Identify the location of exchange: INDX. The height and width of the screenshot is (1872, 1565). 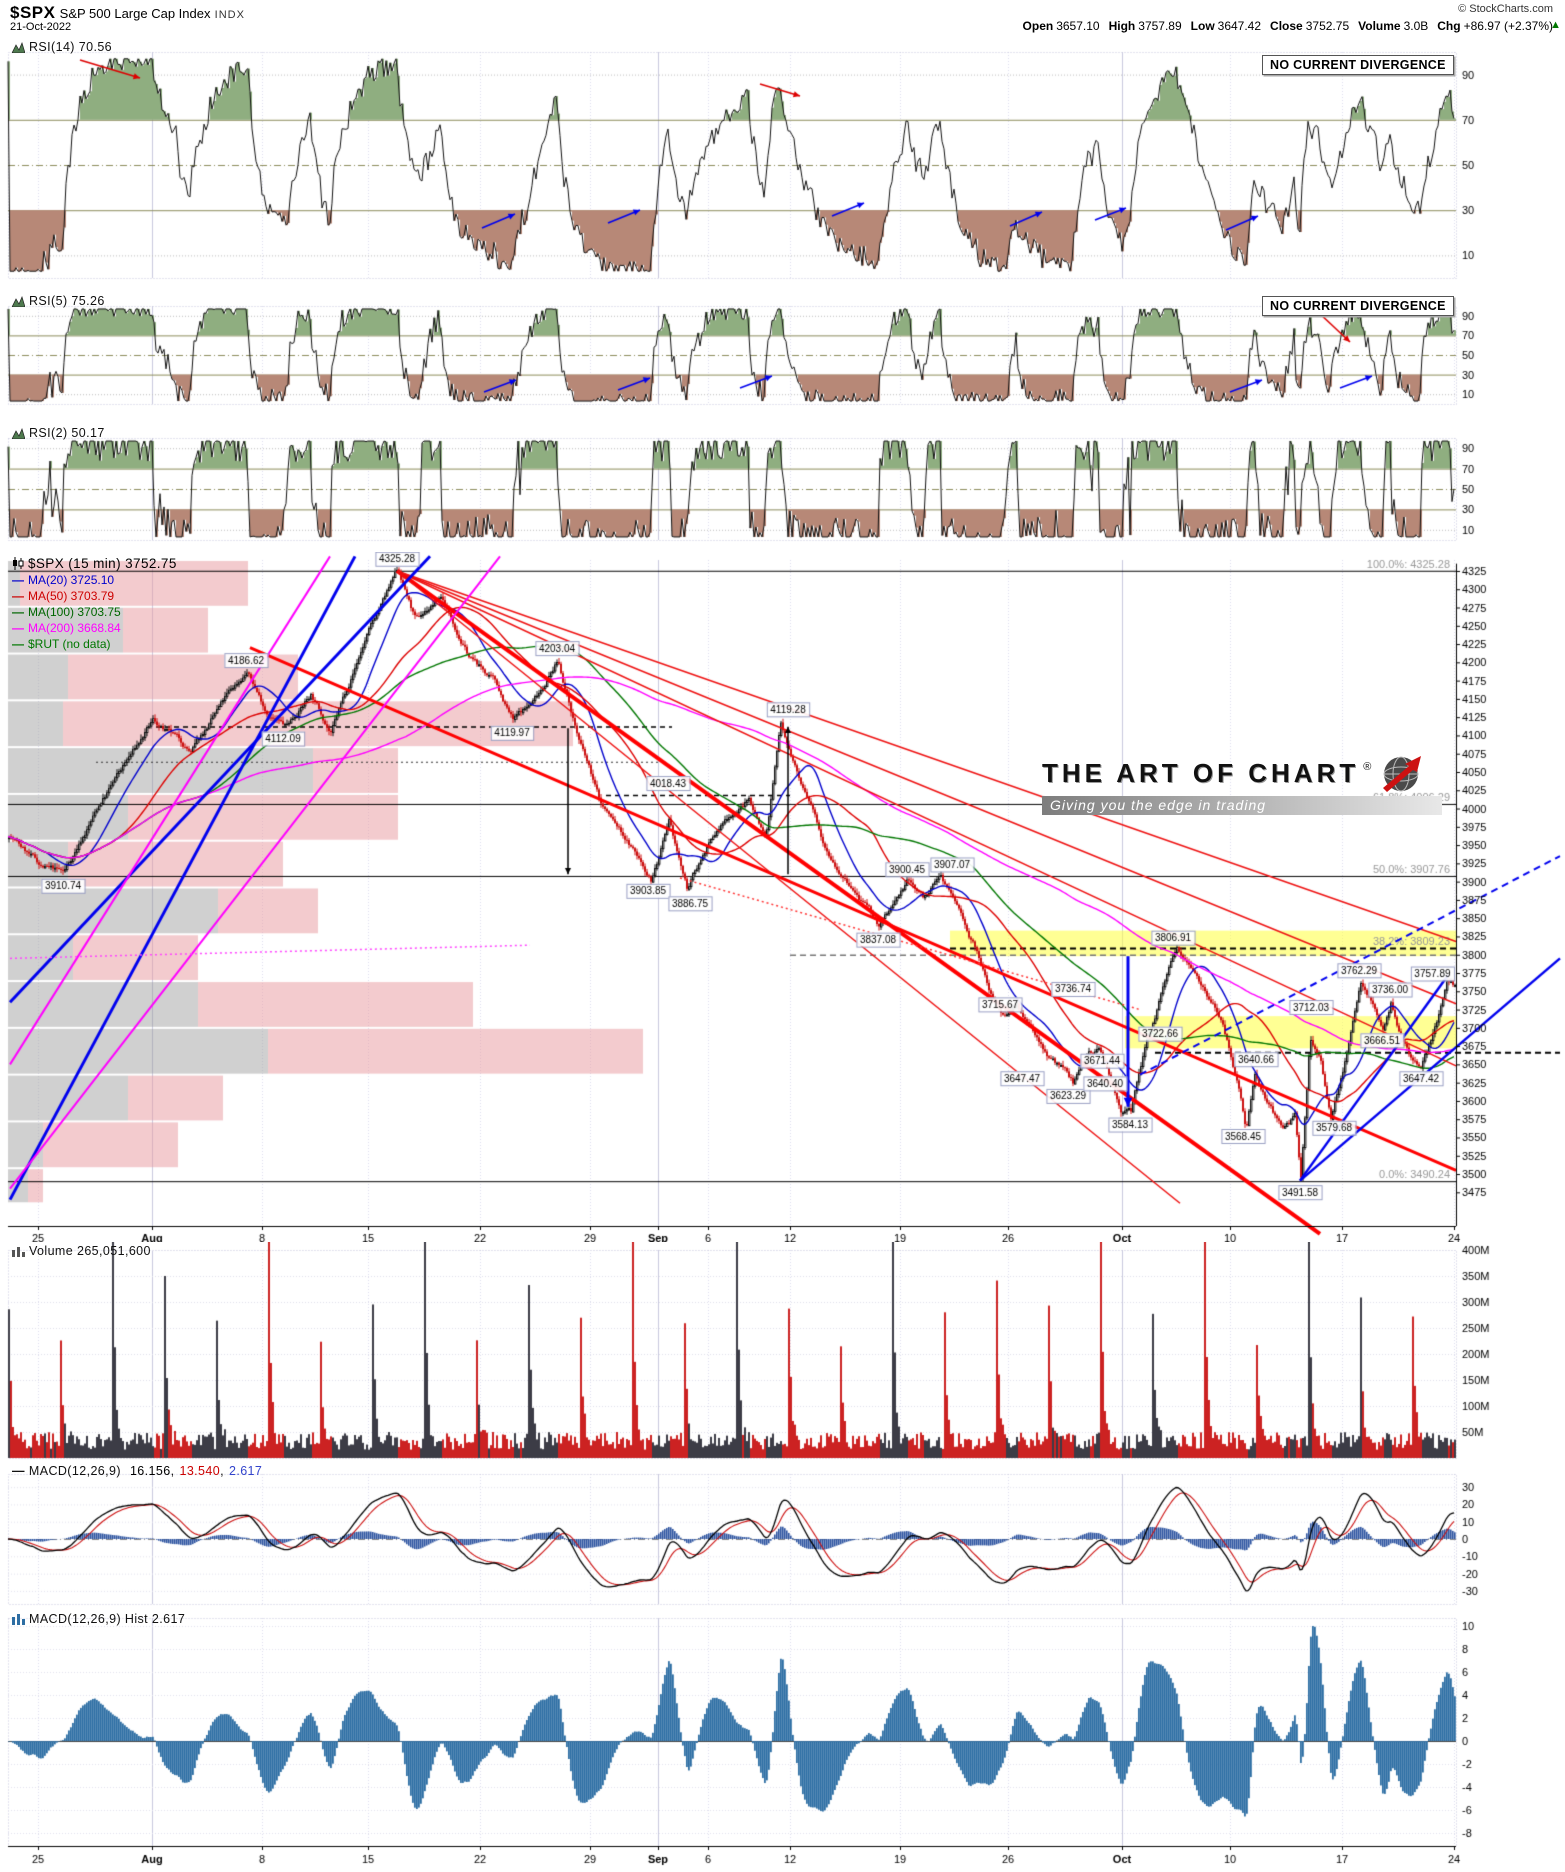
(229, 15).